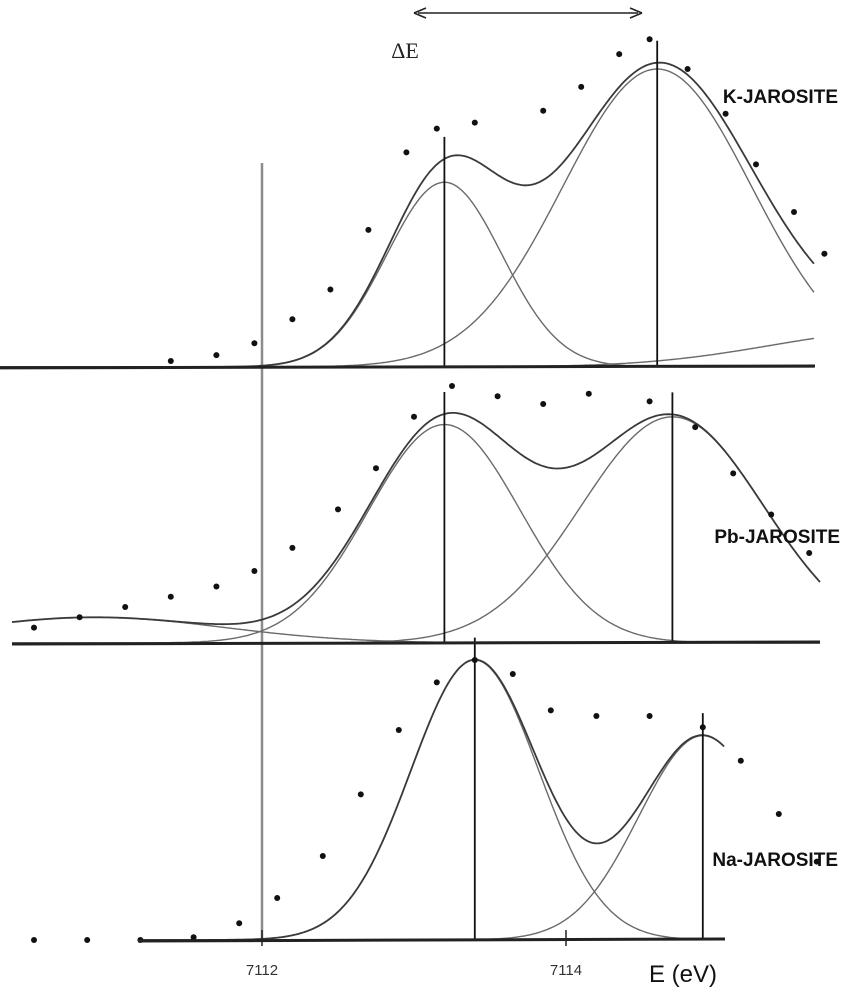 This screenshot has height=1000, width=850. What do you see at coordinates (262, 970) in the screenshot?
I see `x-tick-label-7112: 7112` at bounding box center [262, 970].